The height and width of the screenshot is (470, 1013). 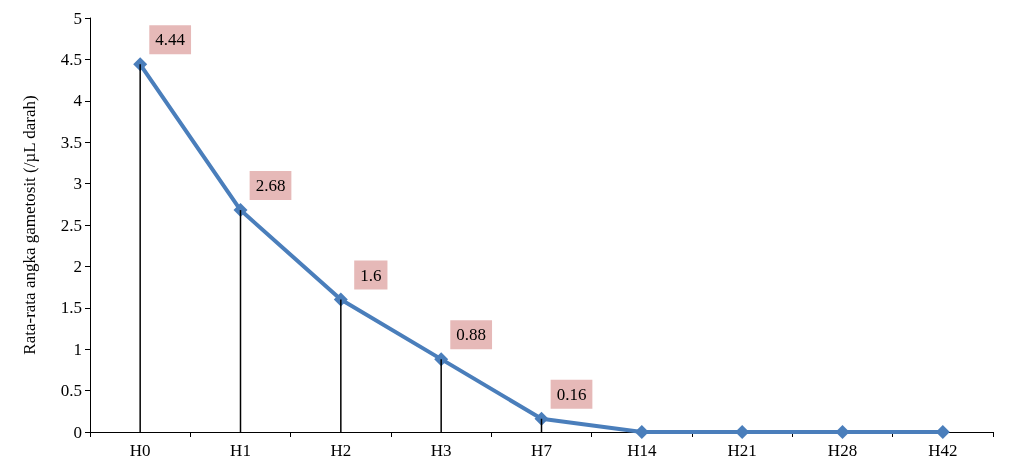 What do you see at coordinates (542, 450) in the screenshot?
I see `x-tick-label: H7` at bounding box center [542, 450].